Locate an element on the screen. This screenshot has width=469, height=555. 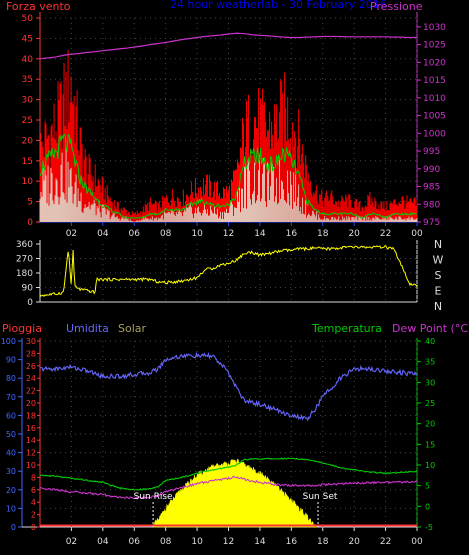
wind-y-tick-label: 30 is located at coordinates (28, 101).